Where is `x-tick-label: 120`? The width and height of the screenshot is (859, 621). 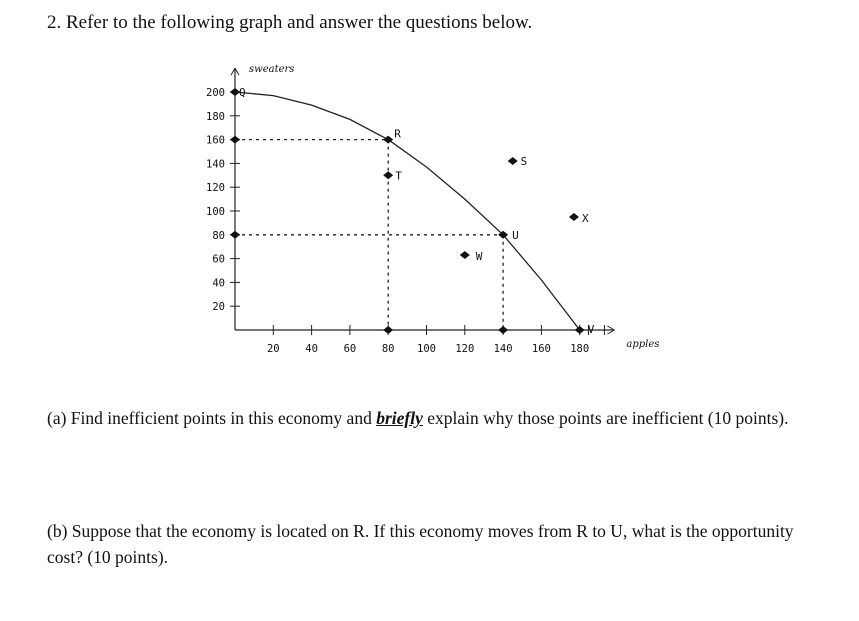 x-tick-label: 120 is located at coordinates (464, 349).